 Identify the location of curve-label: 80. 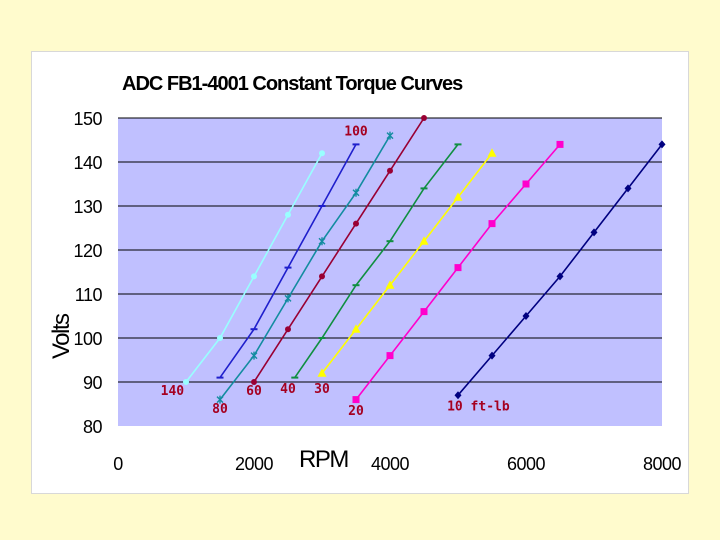
(220, 409).